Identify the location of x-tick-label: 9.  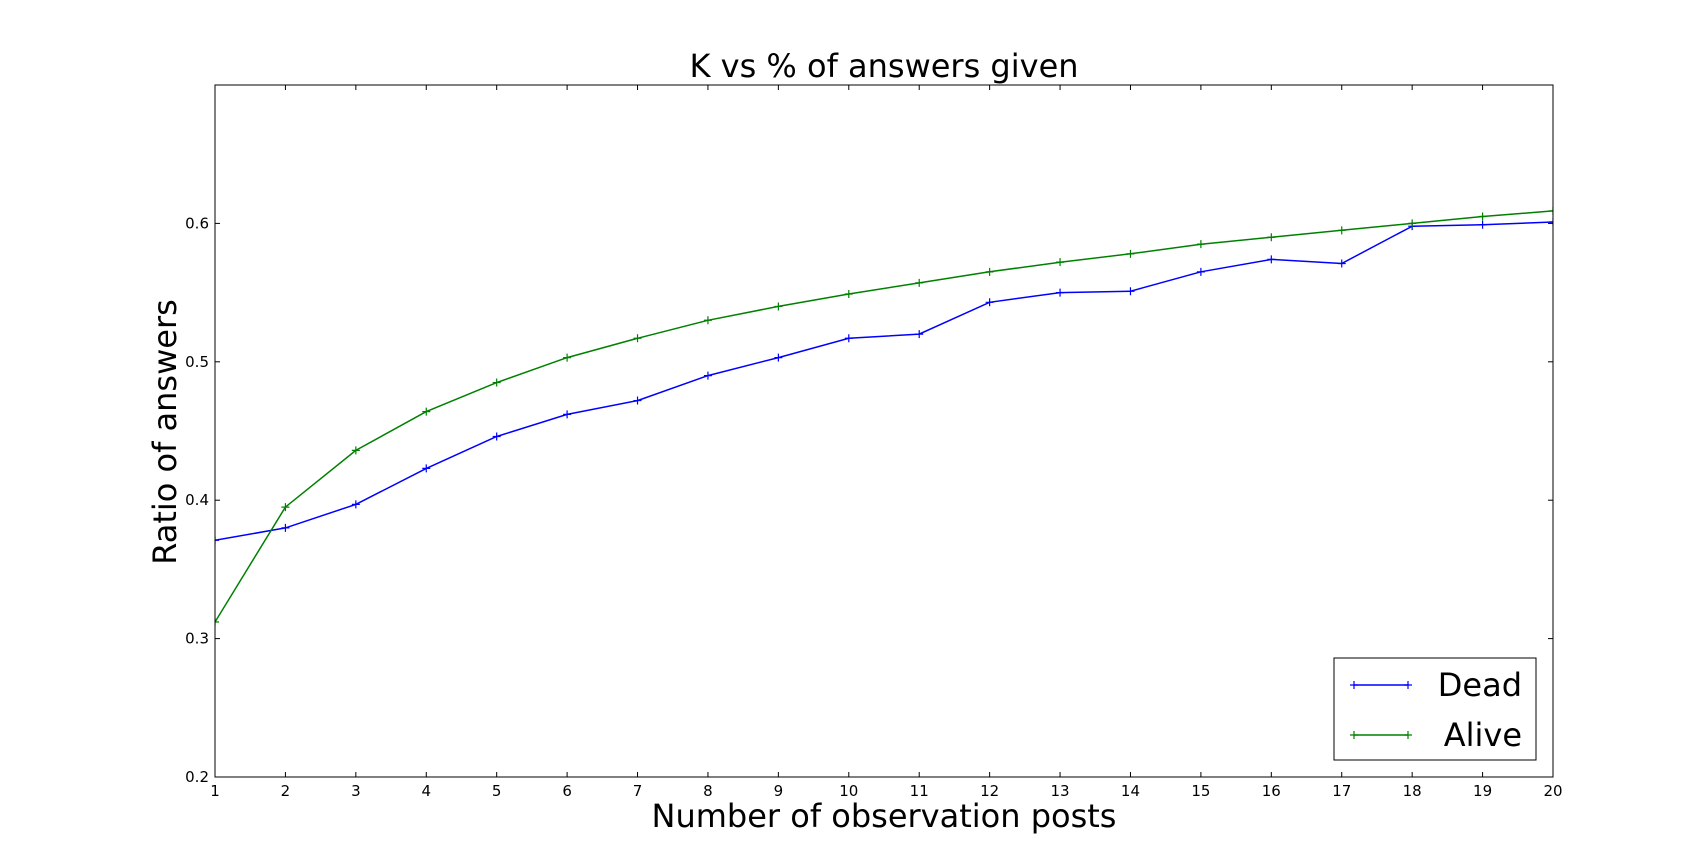
(779, 791).